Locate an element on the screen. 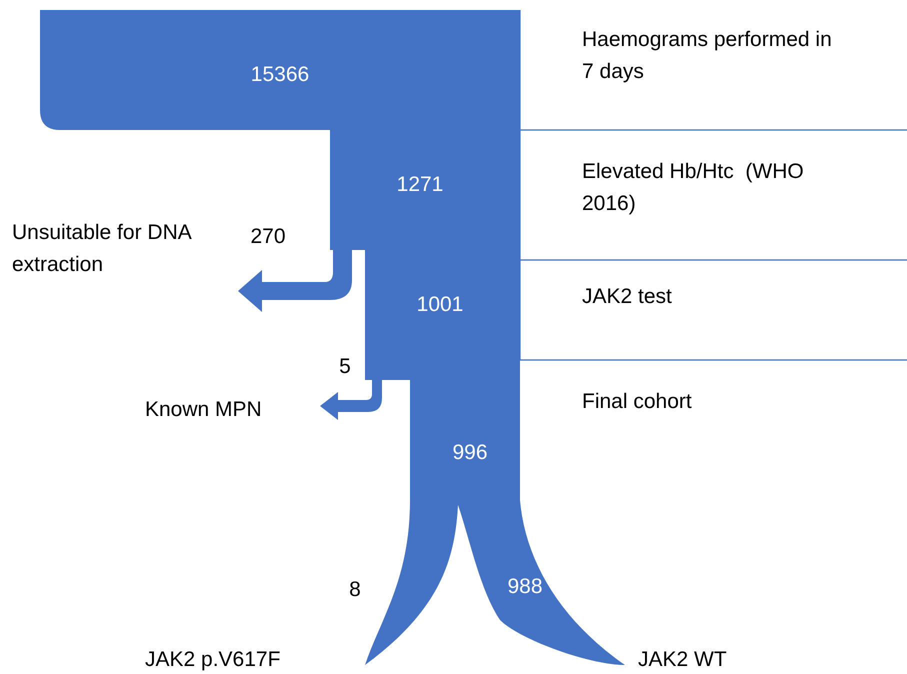 The image size is (907, 674). data-label: 1271 is located at coordinates (420, 184).